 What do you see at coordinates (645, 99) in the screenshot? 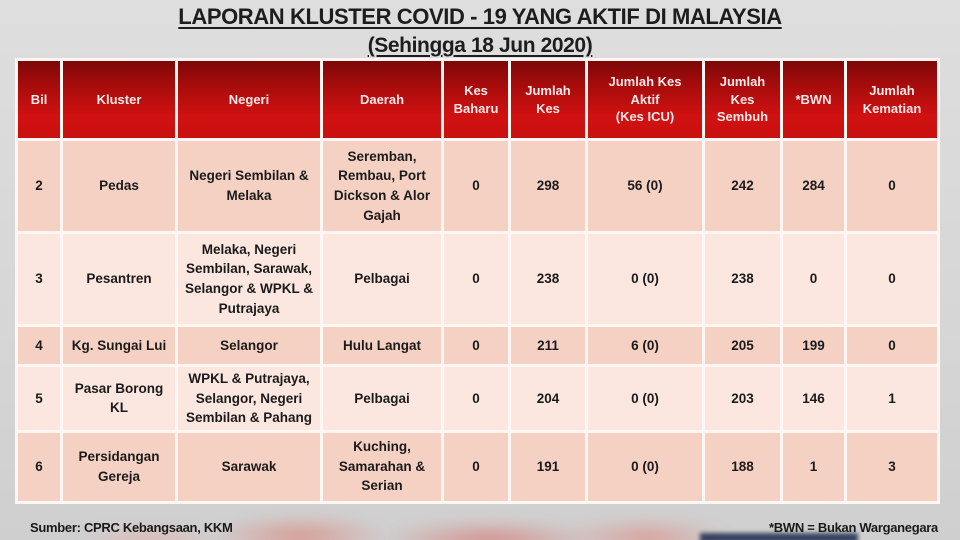
I see `column-header-jumlah-kes-aktif: Jumlah Kes Aktif (Kes ICU)` at bounding box center [645, 99].